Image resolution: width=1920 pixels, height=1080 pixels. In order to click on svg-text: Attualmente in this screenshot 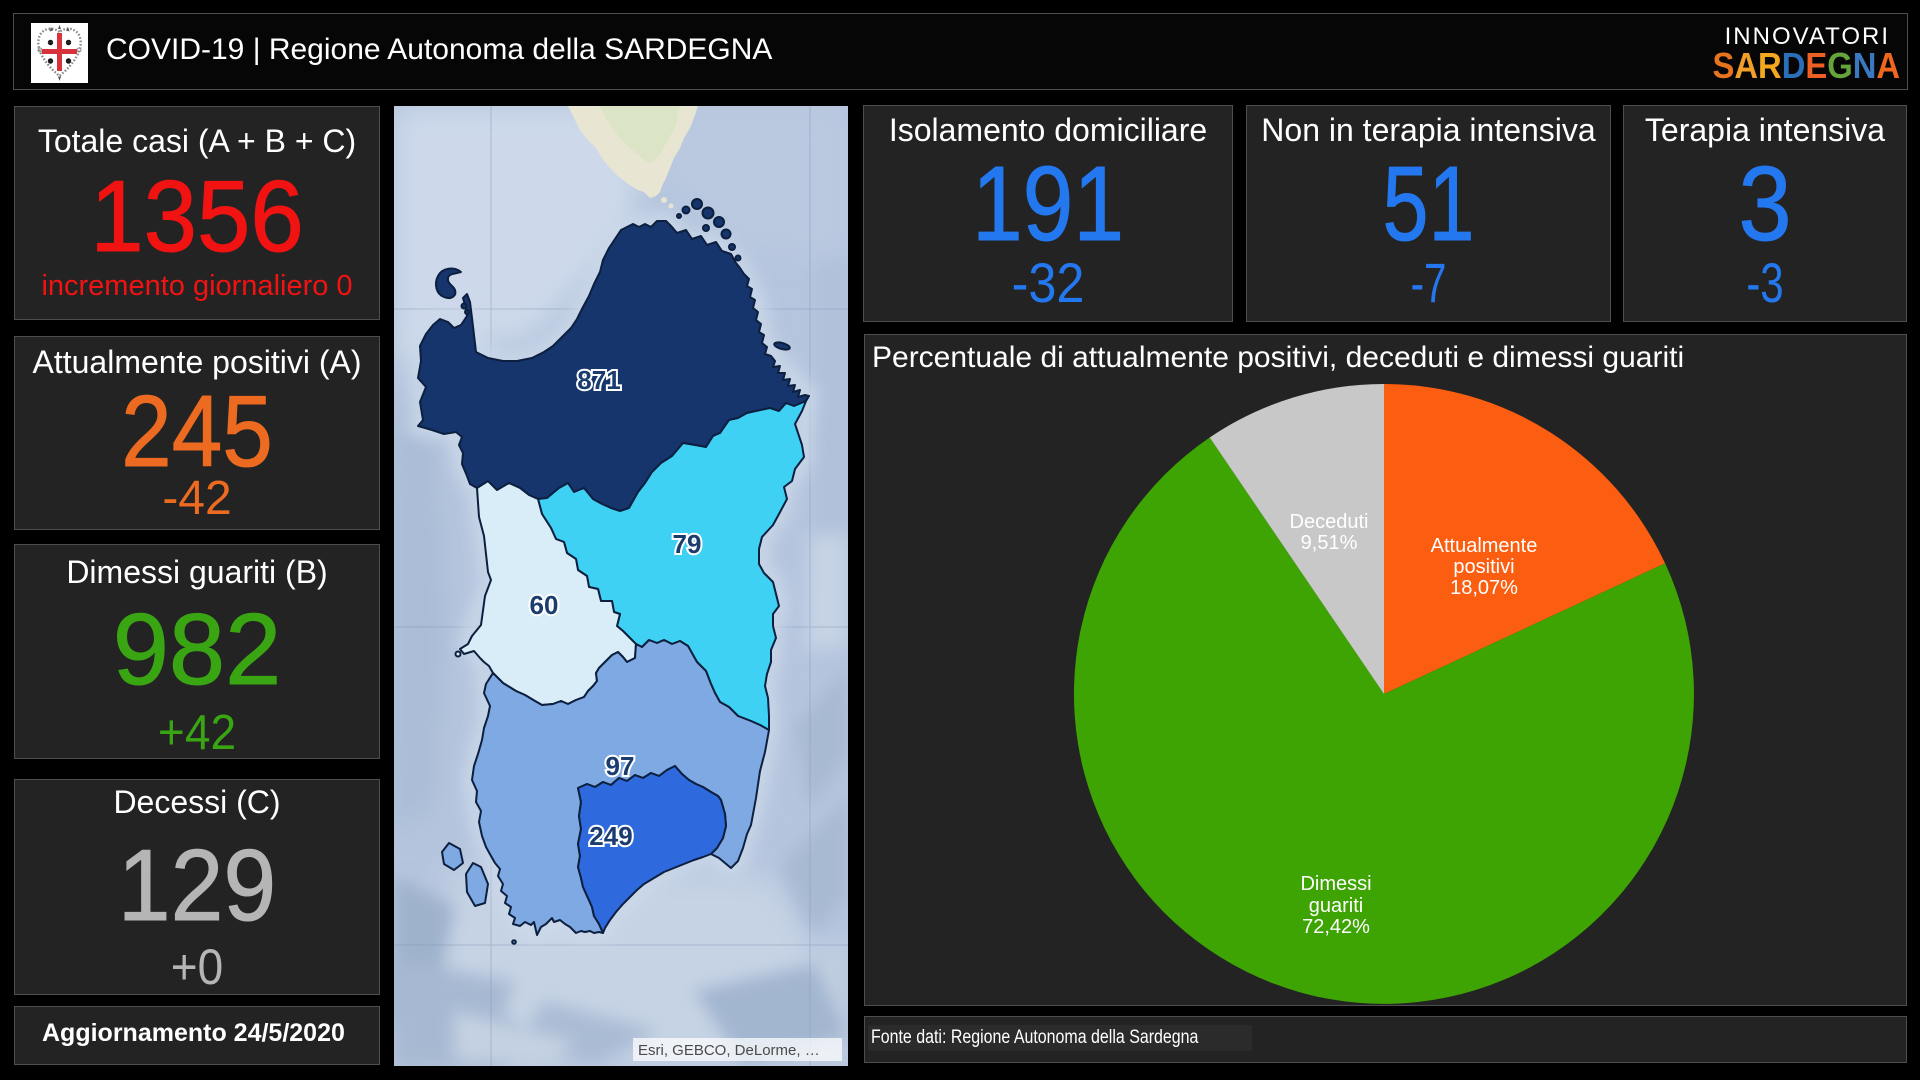, I will do `click(1484, 546)`.